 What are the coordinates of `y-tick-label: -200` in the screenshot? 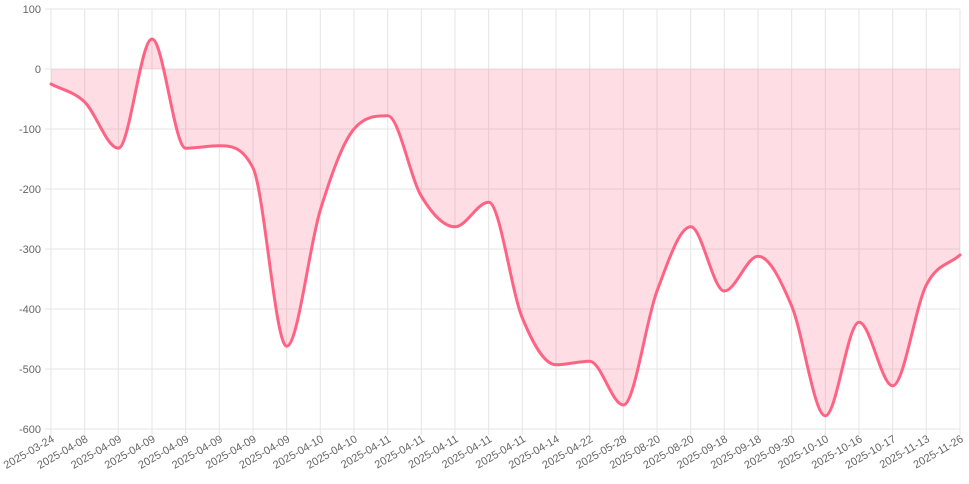 It's located at (30, 190).